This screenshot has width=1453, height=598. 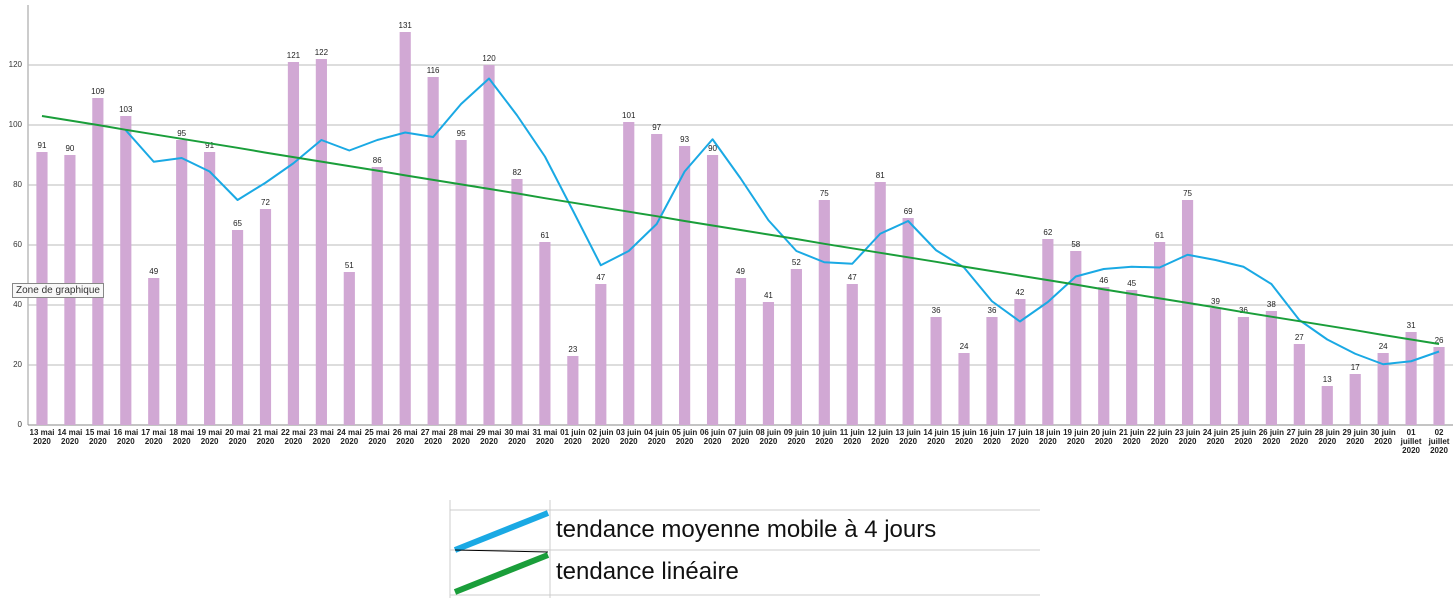 What do you see at coordinates (237, 437) in the screenshot?
I see `x-tick-label: 20 mai 2020` at bounding box center [237, 437].